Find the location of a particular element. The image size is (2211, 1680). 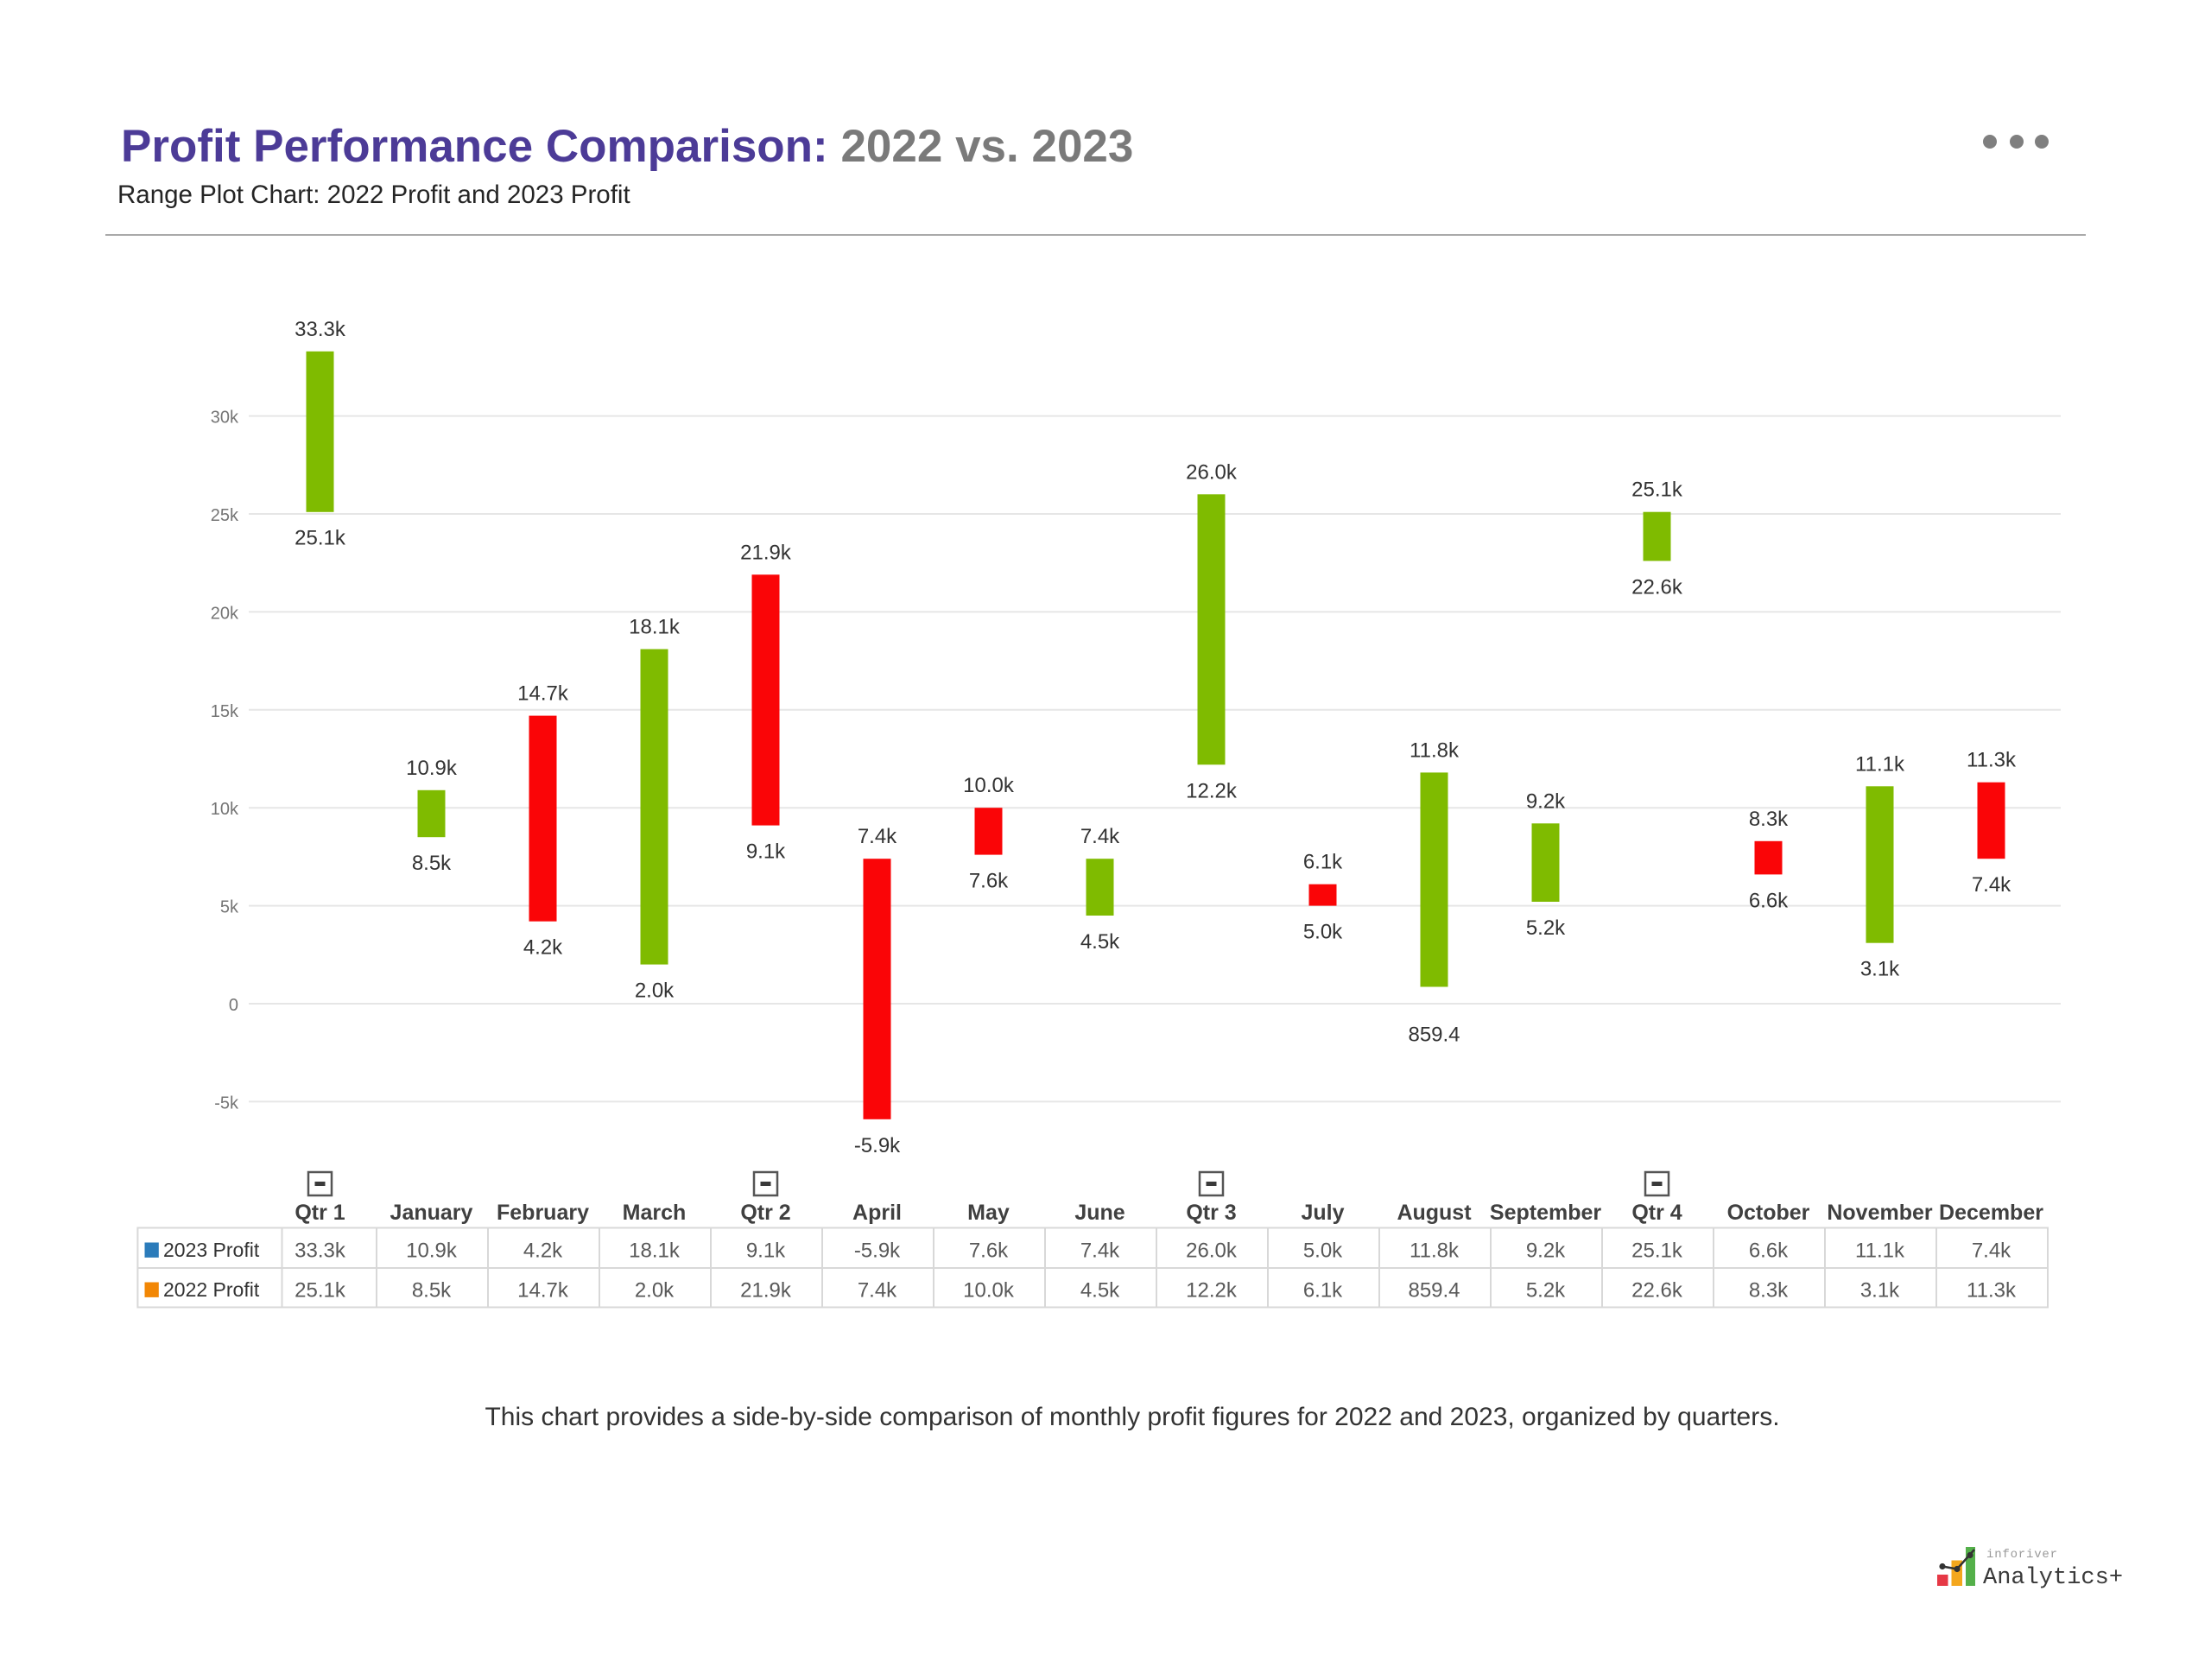

svg-text: Qtr 4 is located at coordinates (1656, 1213).